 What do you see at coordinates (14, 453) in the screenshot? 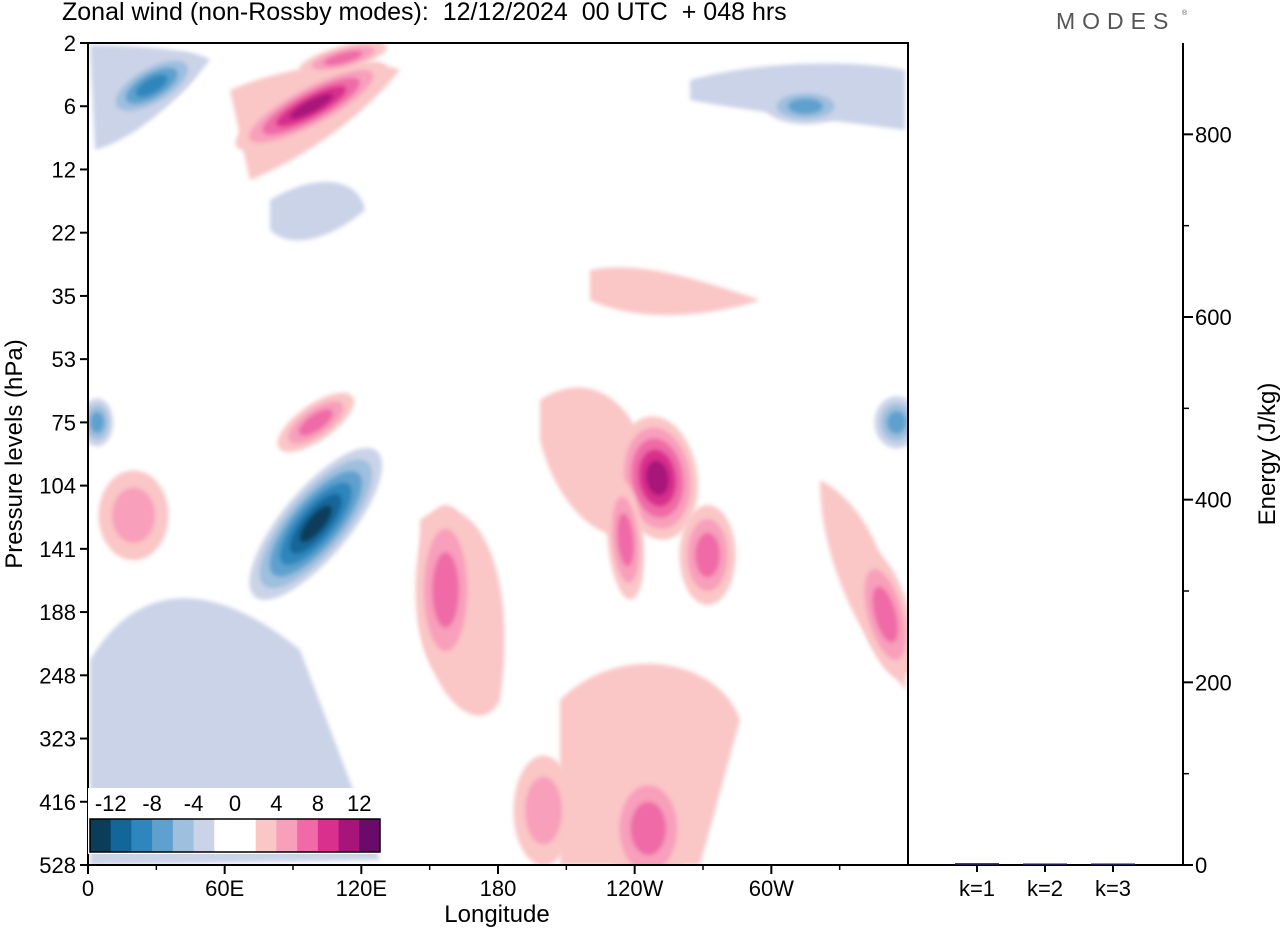
I see `y-axis-label: Pressure levels (hPa)` at bounding box center [14, 453].